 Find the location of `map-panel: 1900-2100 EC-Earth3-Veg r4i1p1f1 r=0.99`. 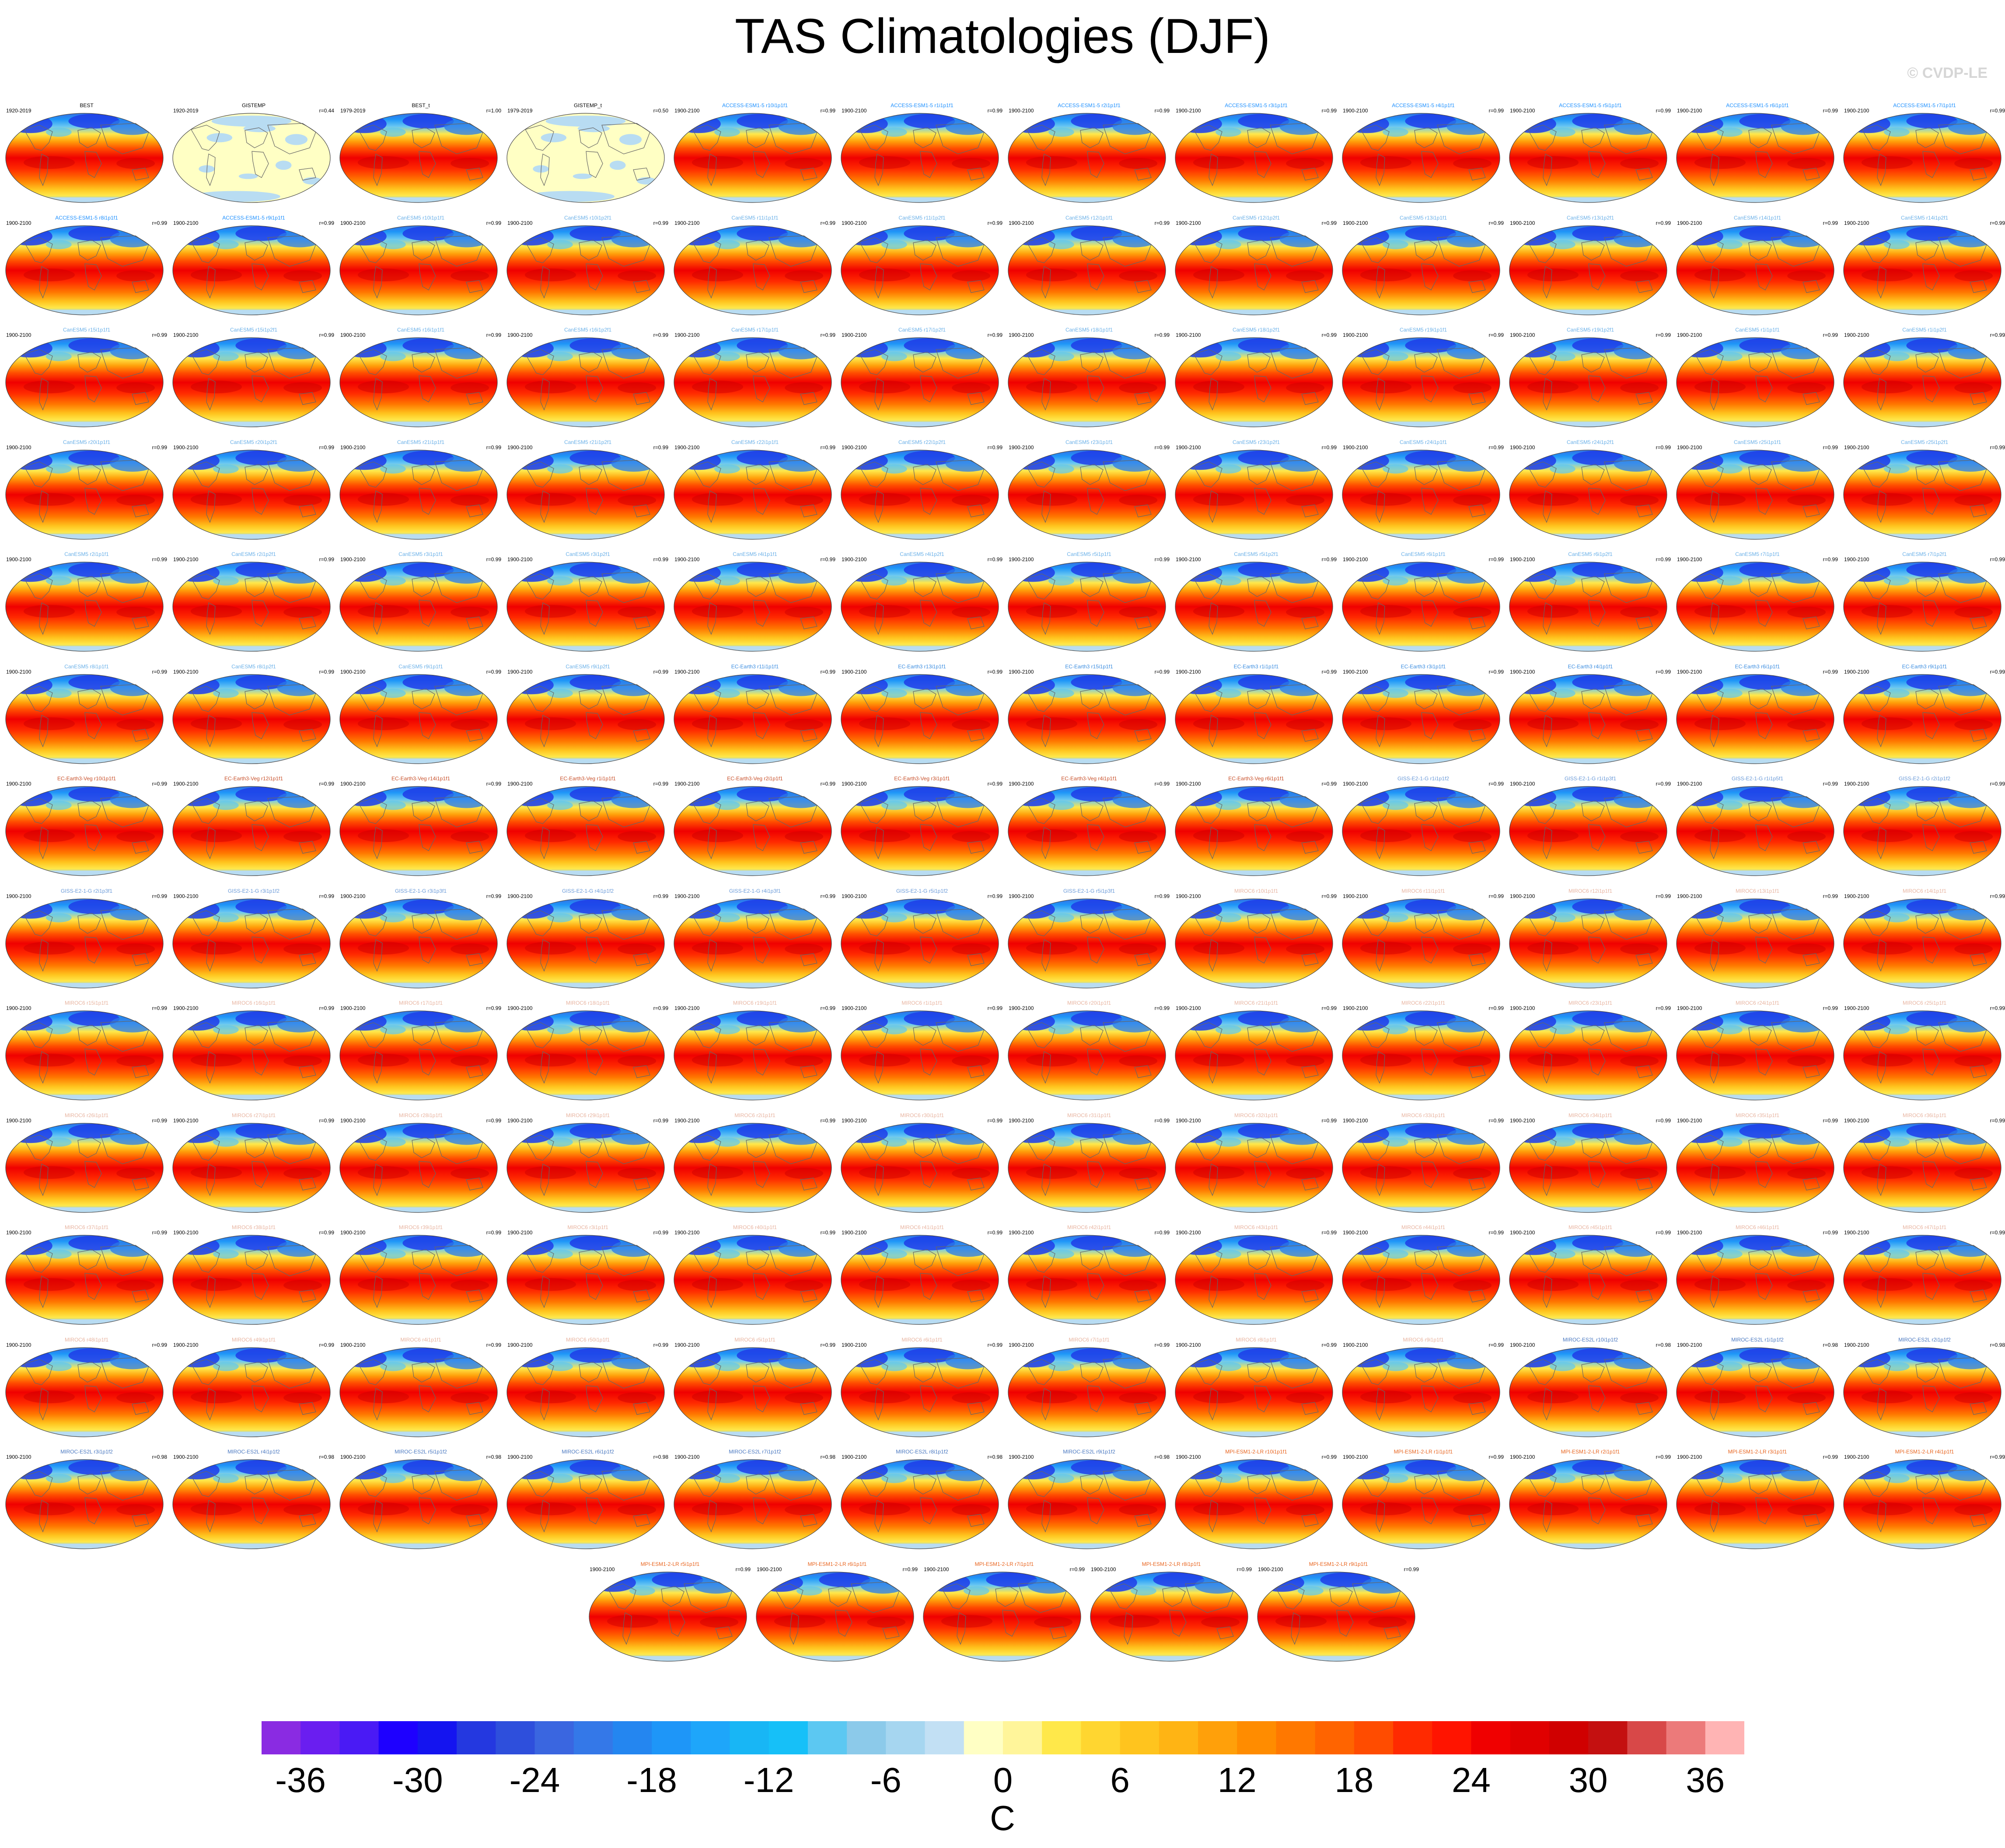

map-panel: 1900-2100 EC-Earth3-Veg r4i1p1f1 r=0.99 is located at coordinates (1089, 826).